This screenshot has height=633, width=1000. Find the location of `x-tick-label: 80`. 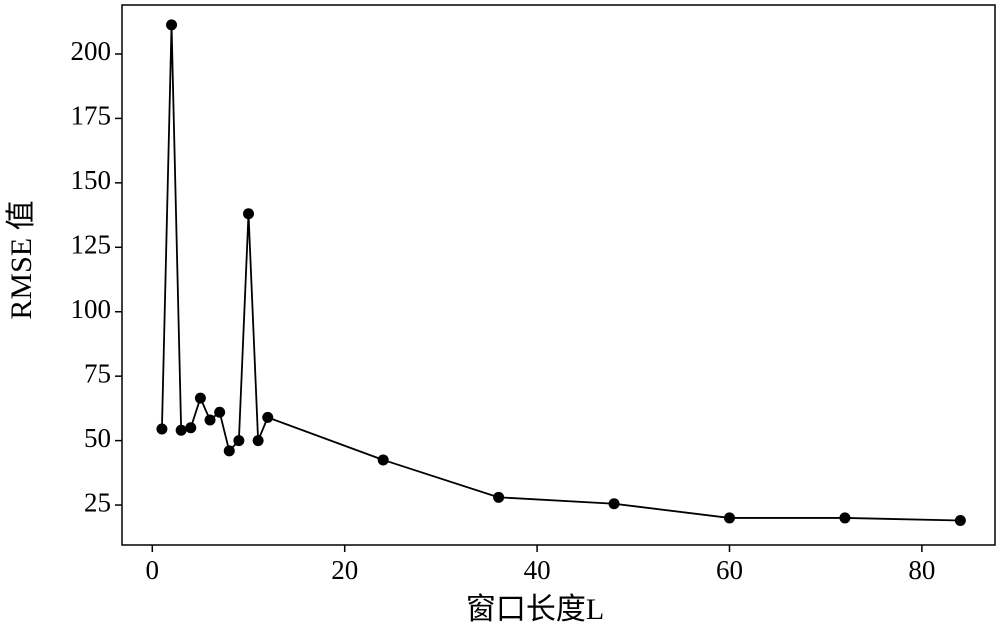

x-tick-label: 80 is located at coordinates (921, 570).